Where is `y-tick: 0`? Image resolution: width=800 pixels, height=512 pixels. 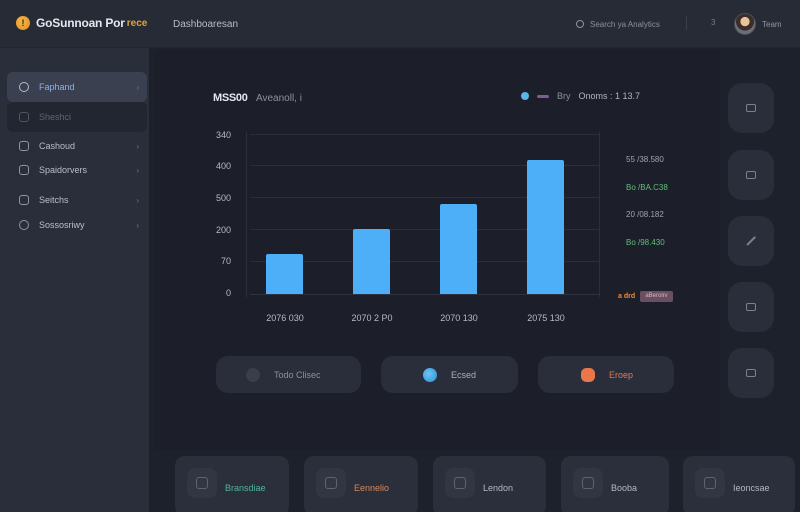
y-tick: 0 is located at coordinates (228, 293).